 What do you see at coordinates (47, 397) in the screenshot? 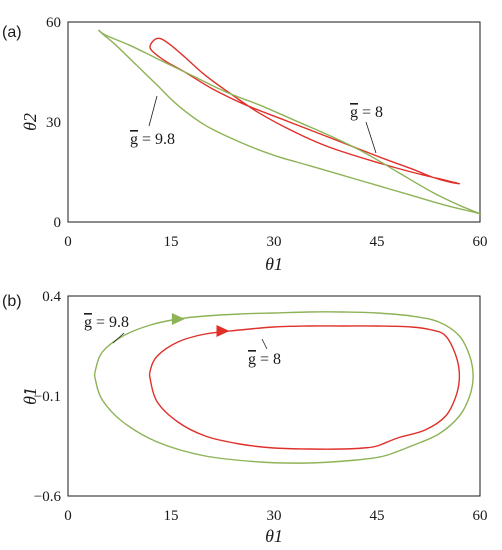
I see `y-tick-b-neg0-1: −0.1` at bounding box center [47, 397].